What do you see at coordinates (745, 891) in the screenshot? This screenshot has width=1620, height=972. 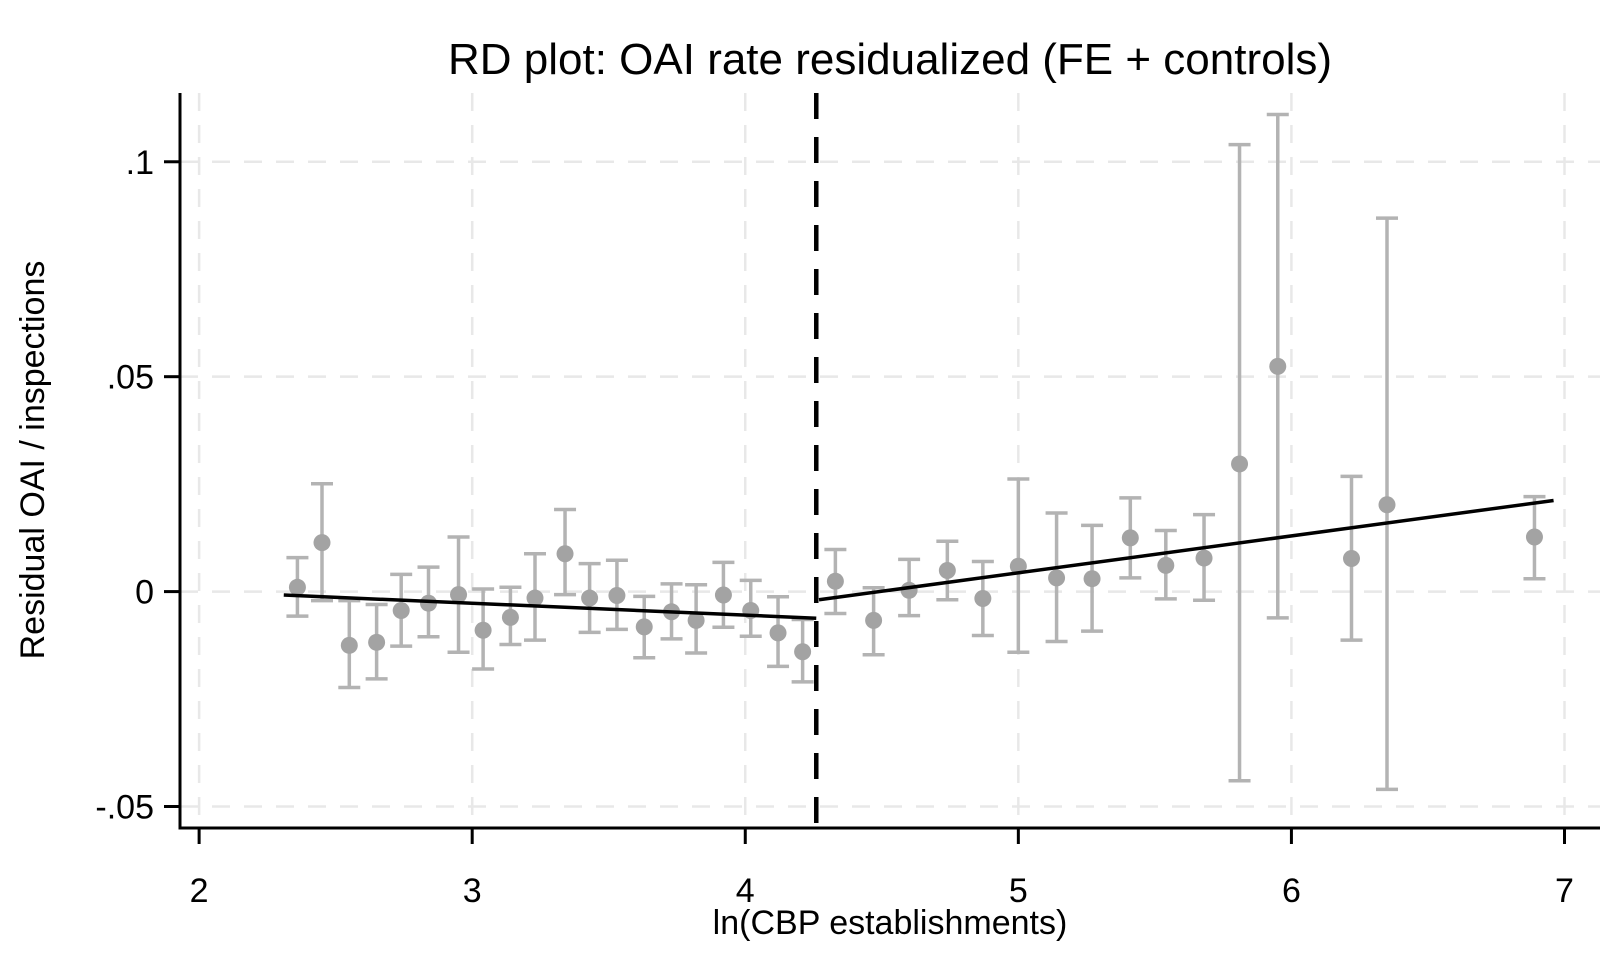 I see `x-tick-label: 4` at bounding box center [745, 891].